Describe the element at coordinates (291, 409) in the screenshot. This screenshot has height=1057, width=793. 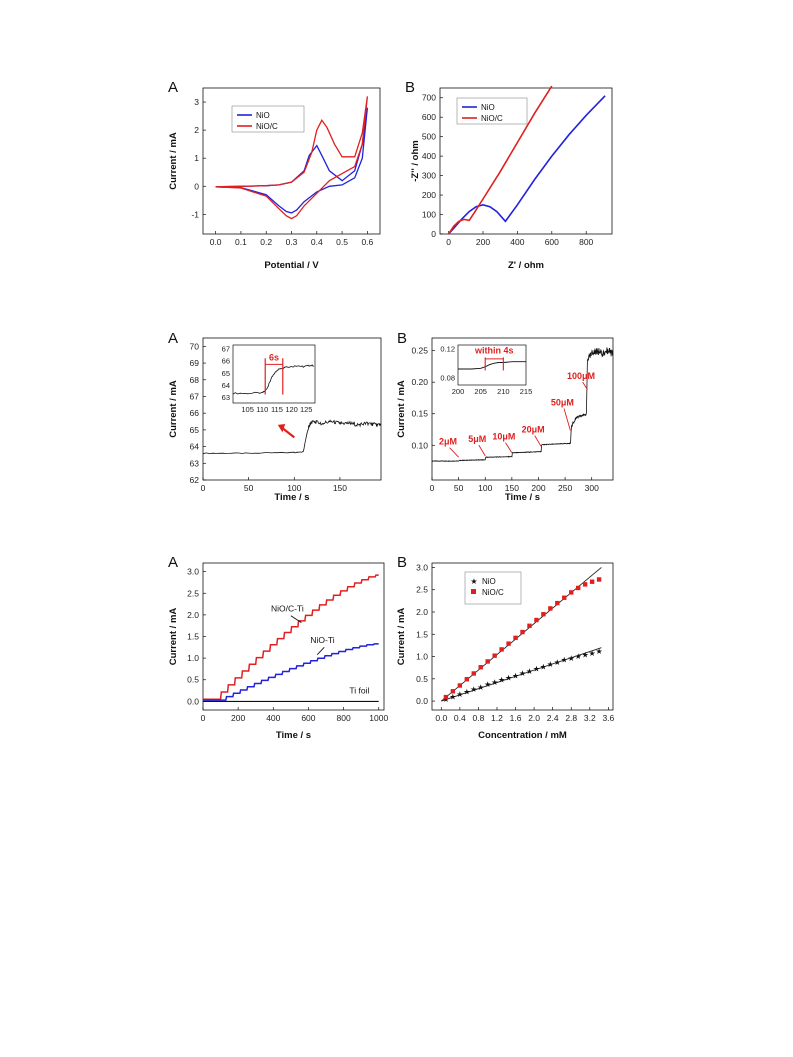
I see `inset-x-tick-label: 120` at that location.